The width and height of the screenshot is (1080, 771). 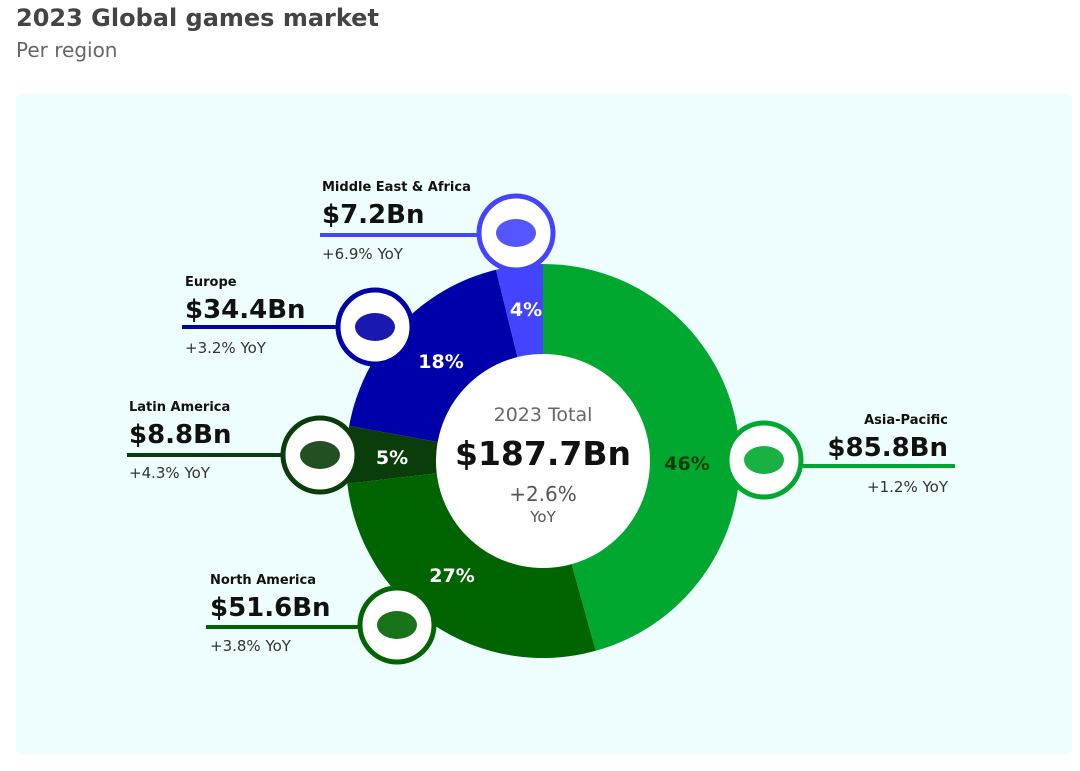 I want to click on region-value-middle-east-africa: $7.2Bn, so click(x=373, y=215).